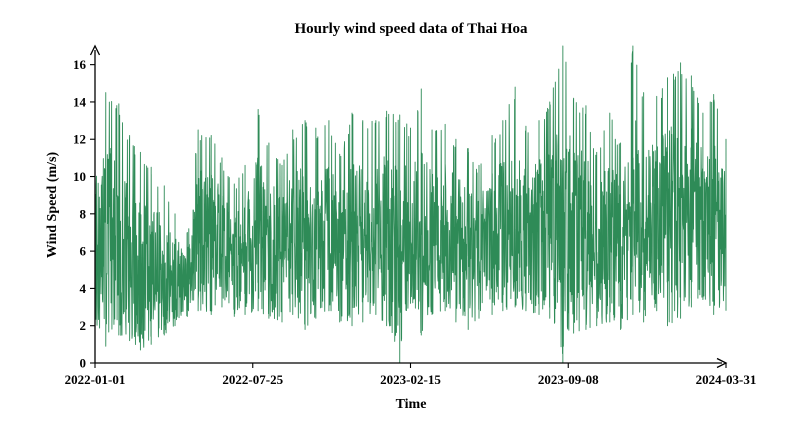  Describe the element at coordinates (83, 325) in the screenshot. I see `y-tick-label: 2` at that location.